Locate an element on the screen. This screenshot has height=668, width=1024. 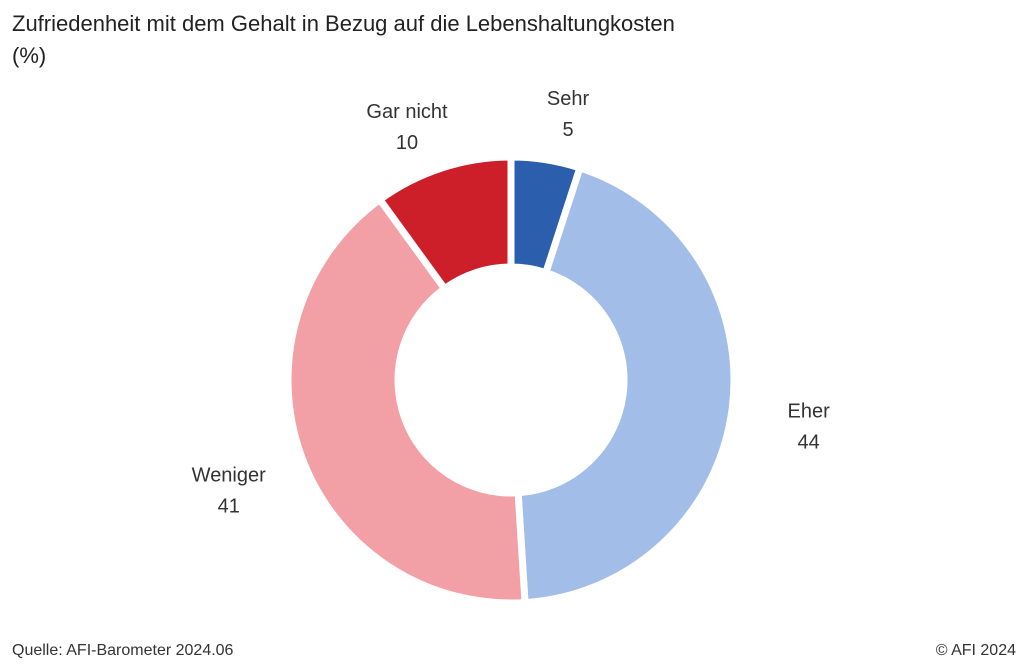
slice-category-label: Gar nicht is located at coordinates (407, 112).